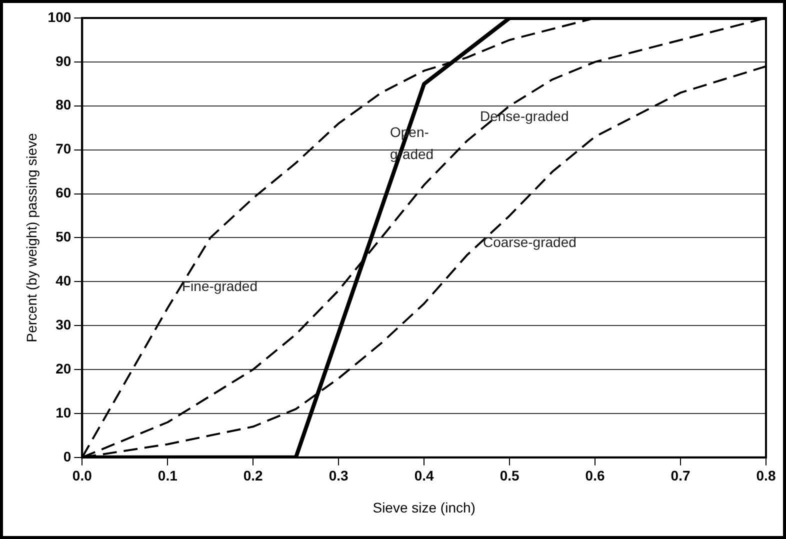 This screenshot has height=539, width=786. Describe the element at coordinates (680, 476) in the screenshot. I see `x-tick-label: 0.7` at that location.